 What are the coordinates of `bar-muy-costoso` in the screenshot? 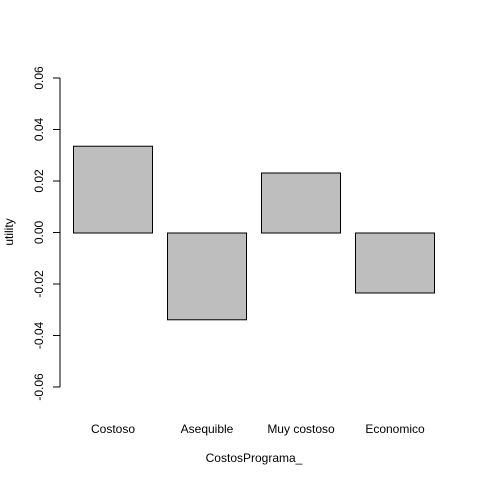 It's located at (301, 203).